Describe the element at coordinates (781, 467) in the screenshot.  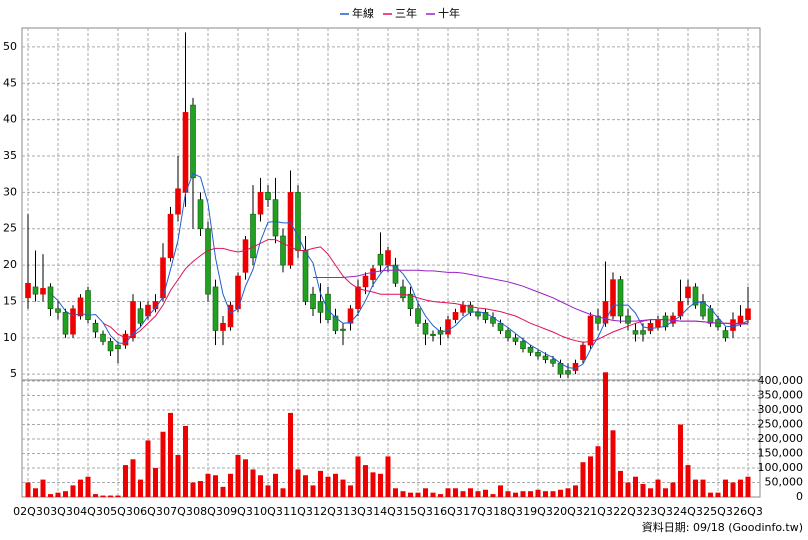
I see `y2-tick-label: 100,000` at that location.